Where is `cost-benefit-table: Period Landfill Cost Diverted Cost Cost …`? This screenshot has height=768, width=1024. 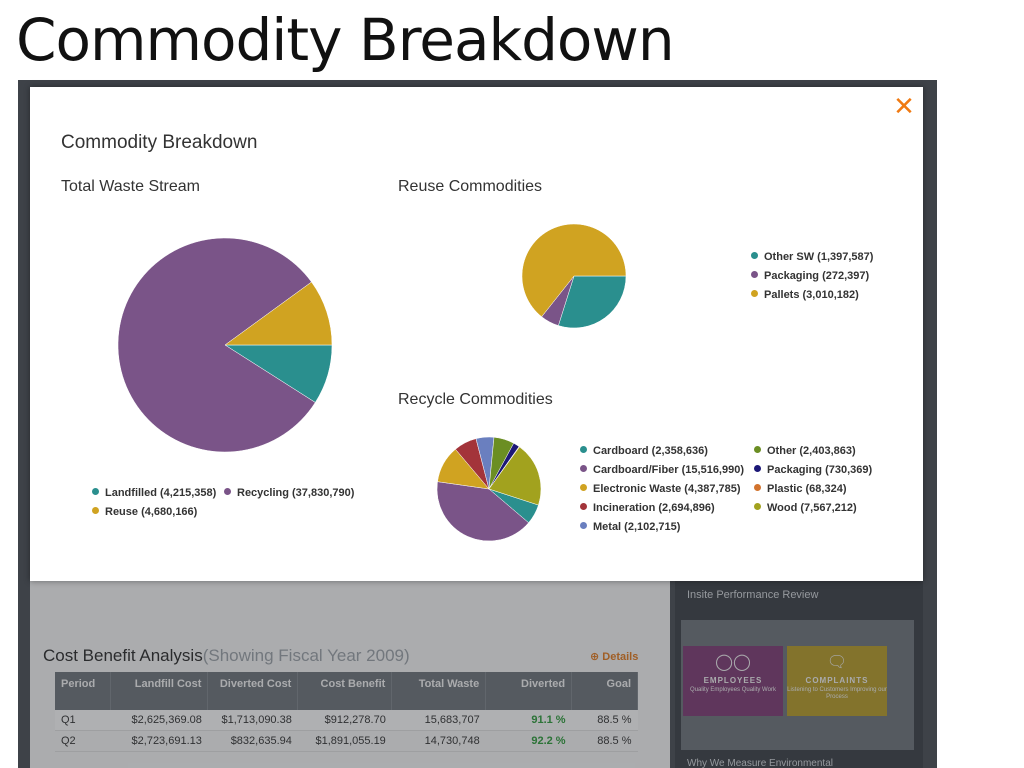 cost-benefit-table: Period Landfill Cost Diverted Cost Cost … is located at coordinates (346, 712).